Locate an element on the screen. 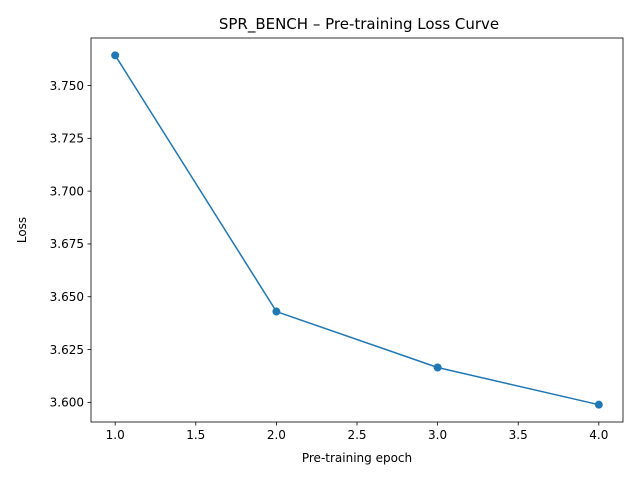 The image size is (640, 480). x-tick-label: 4.0 is located at coordinates (598, 435).